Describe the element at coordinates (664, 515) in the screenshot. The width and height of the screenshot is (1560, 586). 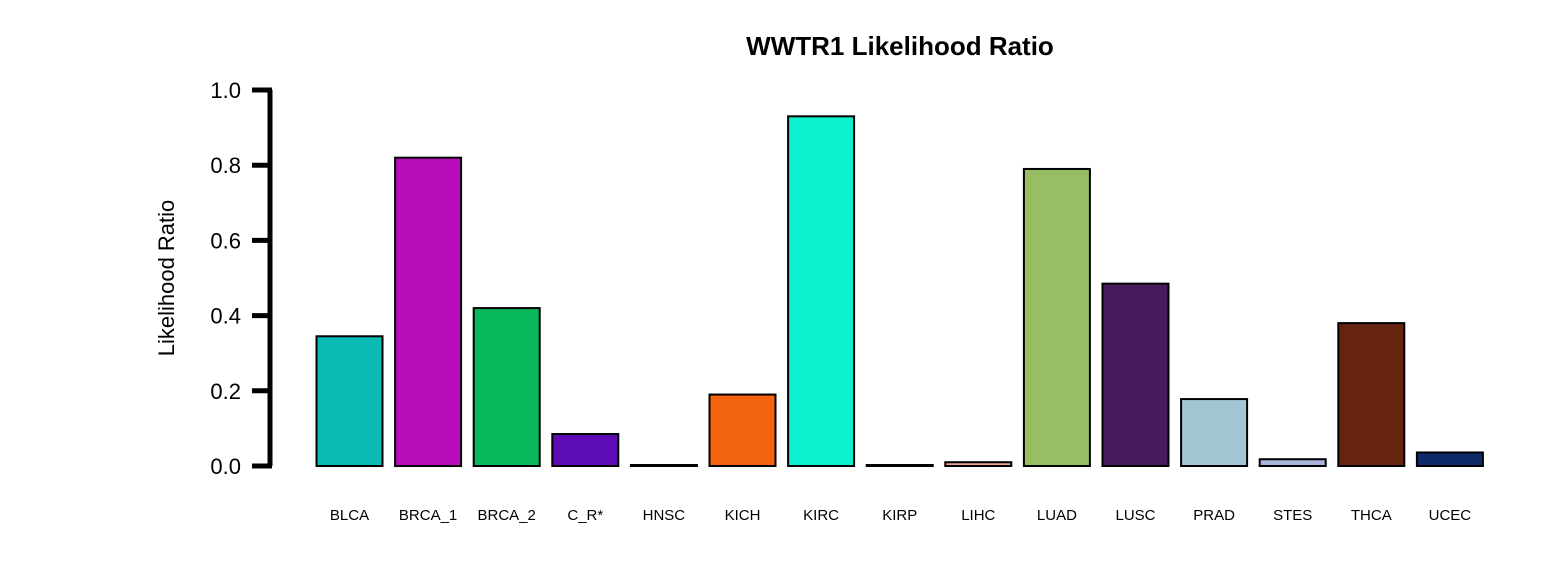
I see `x-tick-label: HNSC` at that location.